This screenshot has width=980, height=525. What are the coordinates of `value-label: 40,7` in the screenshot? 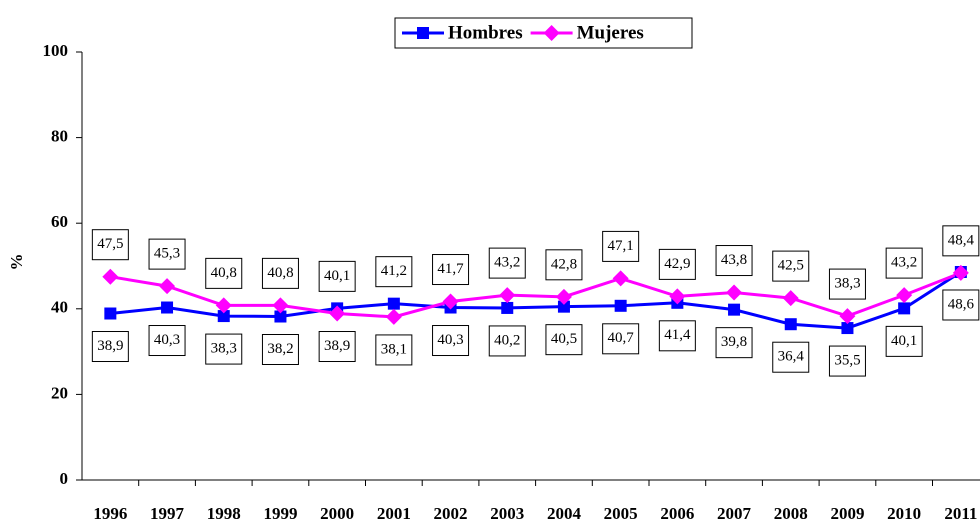 It's located at (621, 338).